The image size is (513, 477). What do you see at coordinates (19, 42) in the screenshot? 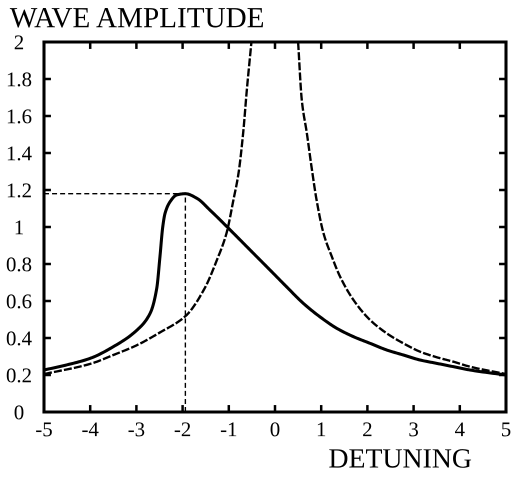
I see `y-tick-label: 2` at bounding box center [19, 42].